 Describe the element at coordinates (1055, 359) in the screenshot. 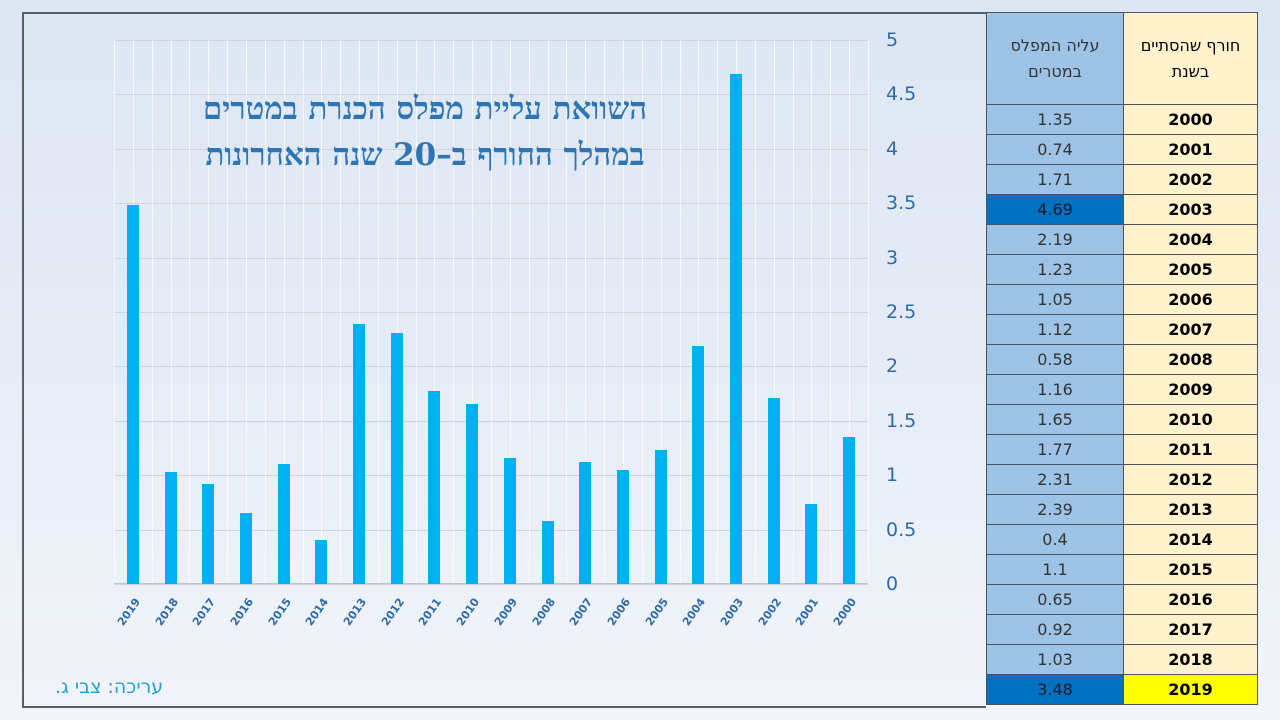

I see `cell-value: 0.58` at that location.